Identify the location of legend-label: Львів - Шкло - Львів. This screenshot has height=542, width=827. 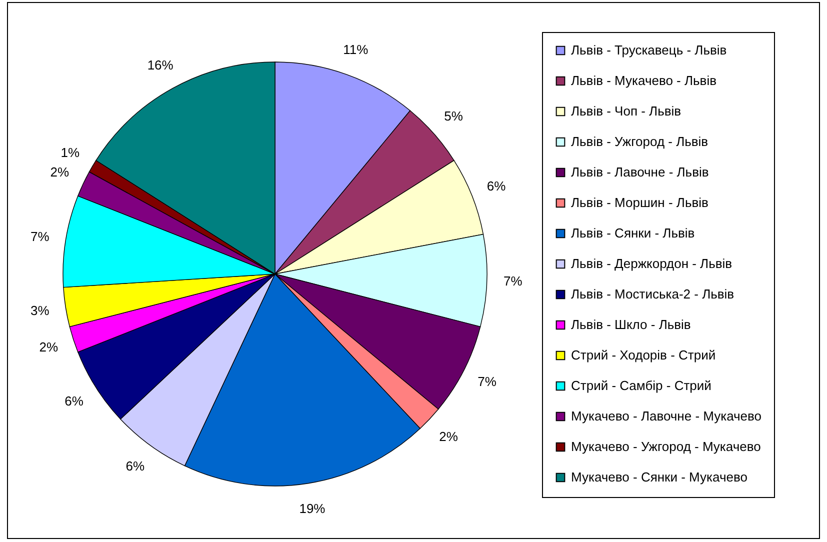
(631, 324).